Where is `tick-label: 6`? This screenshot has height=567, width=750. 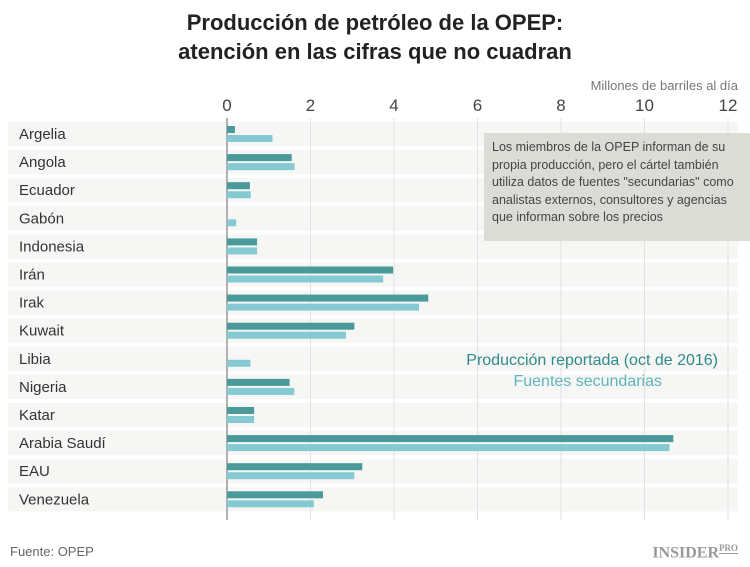 tick-label: 6 is located at coordinates (477, 105).